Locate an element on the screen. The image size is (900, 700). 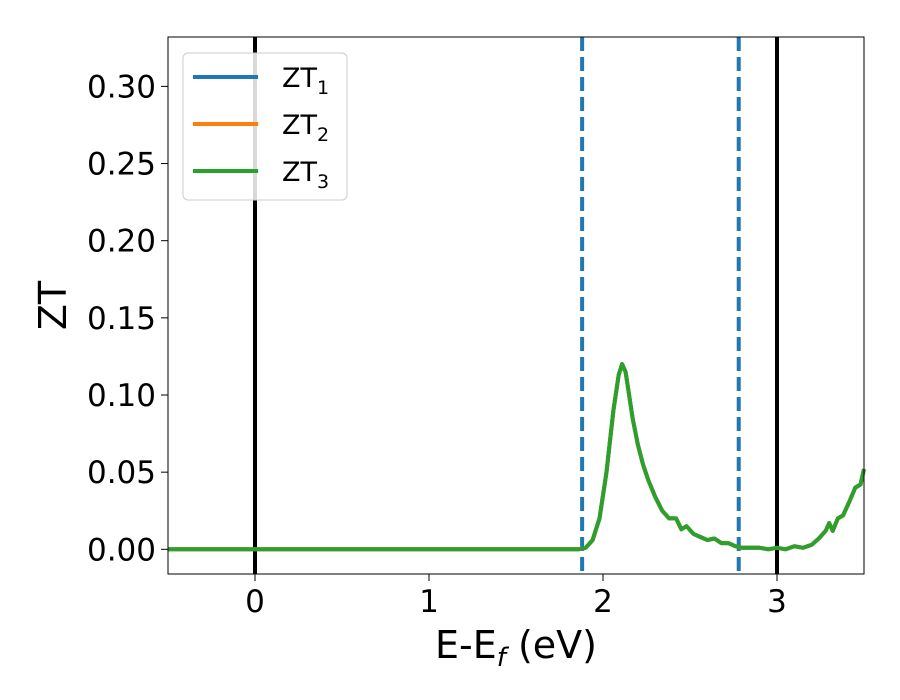
y-ticks: 0.00 0.05 0.10 0.15 0.20 0.25 0.30 is located at coordinates (127, 318).